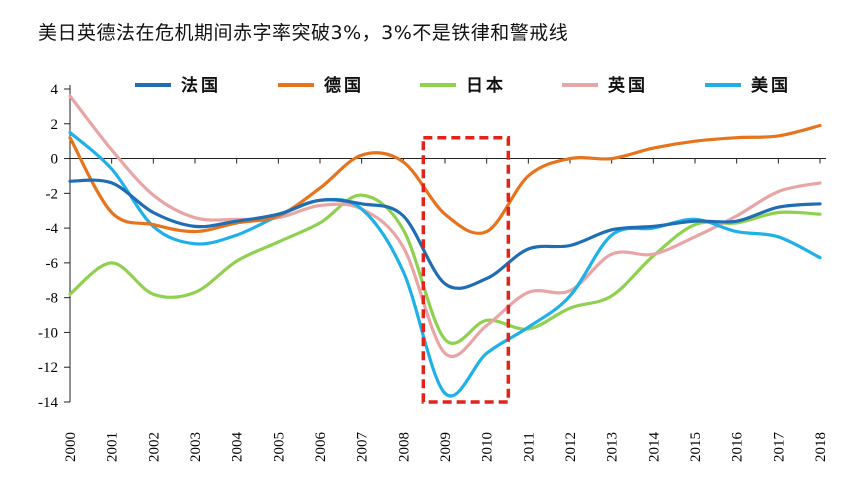 The height and width of the screenshot is (479, 865). I want to click on x-tick-label: 2015, so click(696, 447).